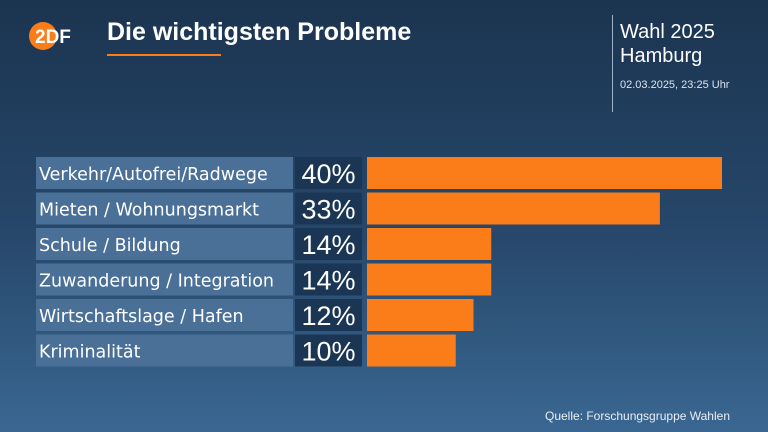 The image size is (768, 432). I want to click on logo-circle, so click(43, 36).